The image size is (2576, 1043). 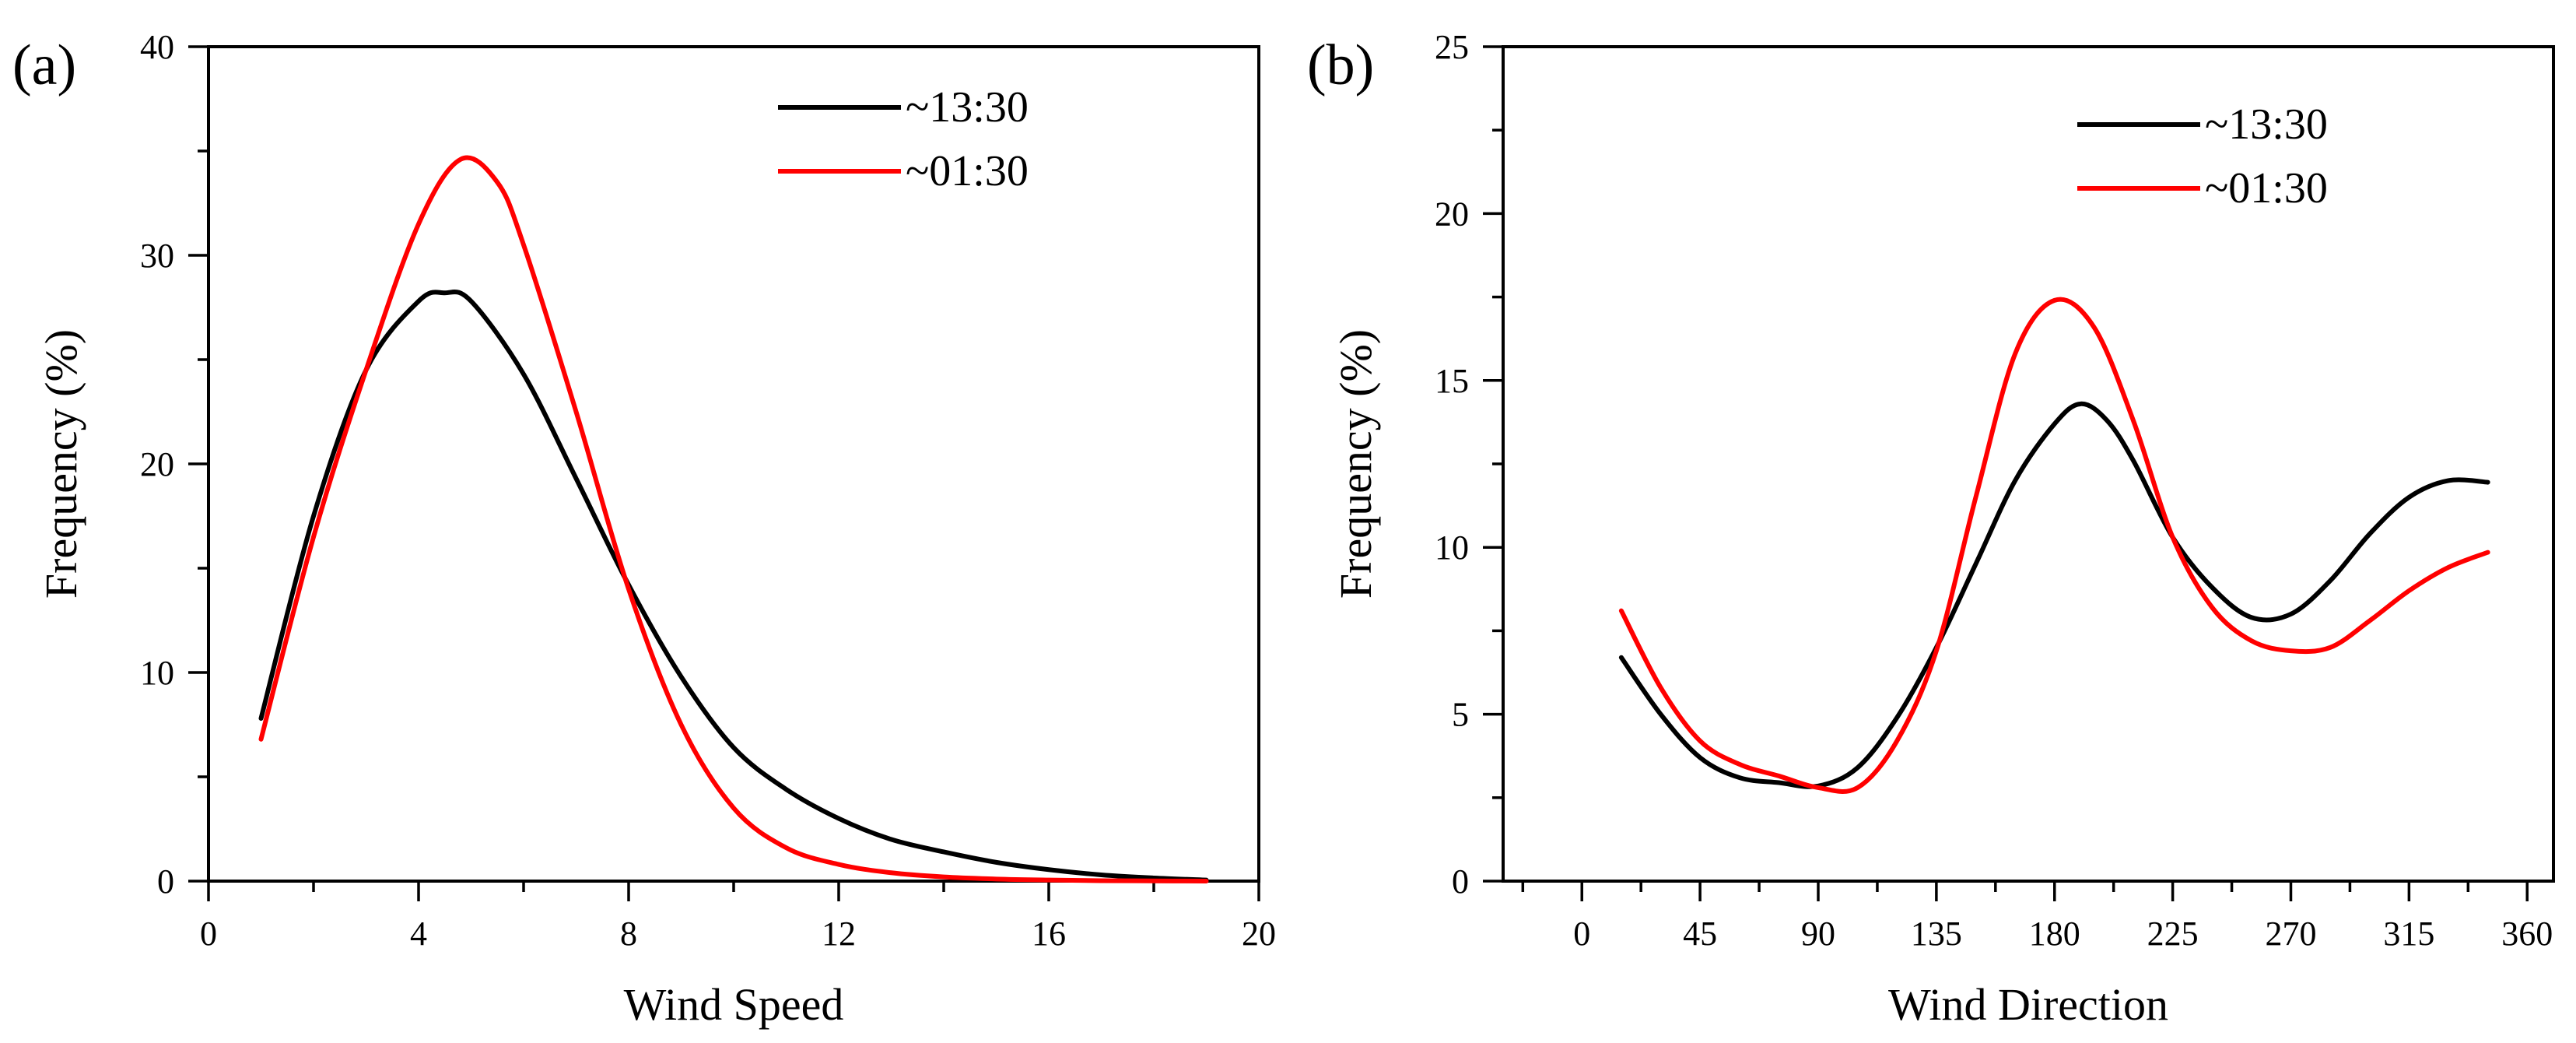 What do you see at coordinates (1049, 934) in the screenshot?
I see `x-tick-label: 16` at bounding box center [1049, 934].